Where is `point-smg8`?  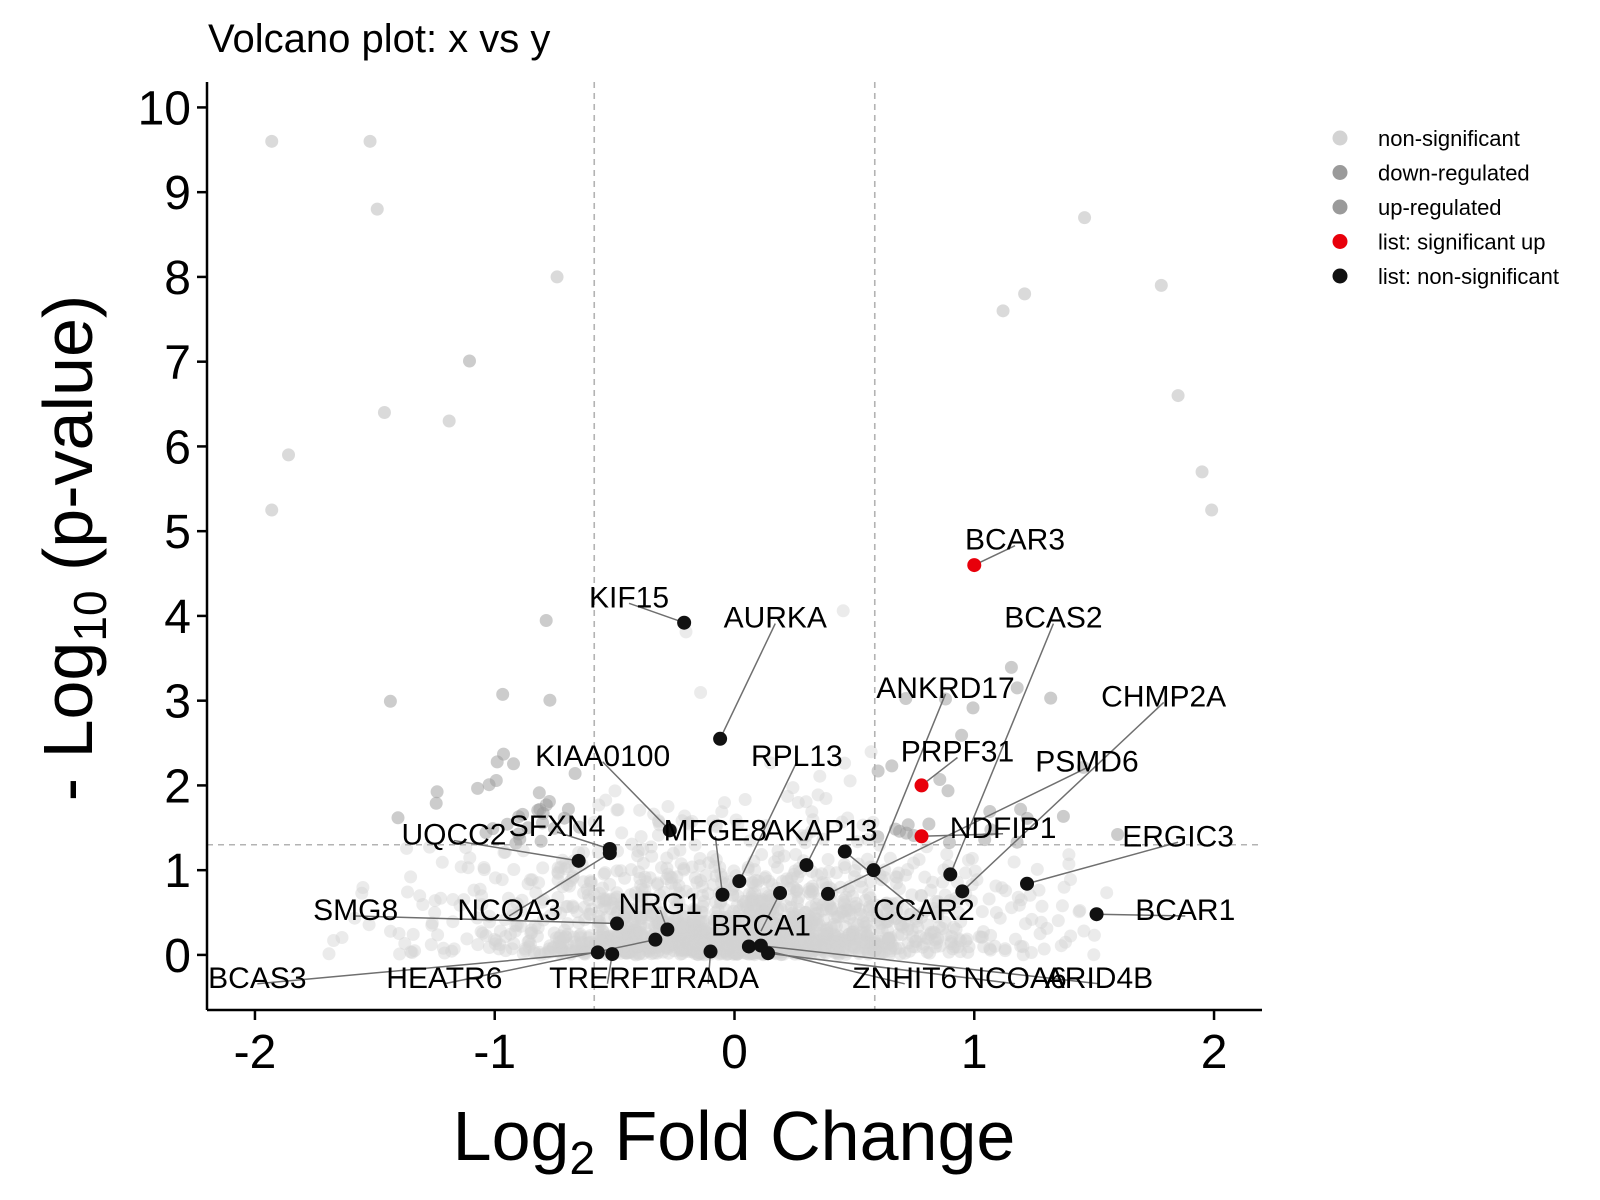 point-smg8 is located at coordinates (617, 923).